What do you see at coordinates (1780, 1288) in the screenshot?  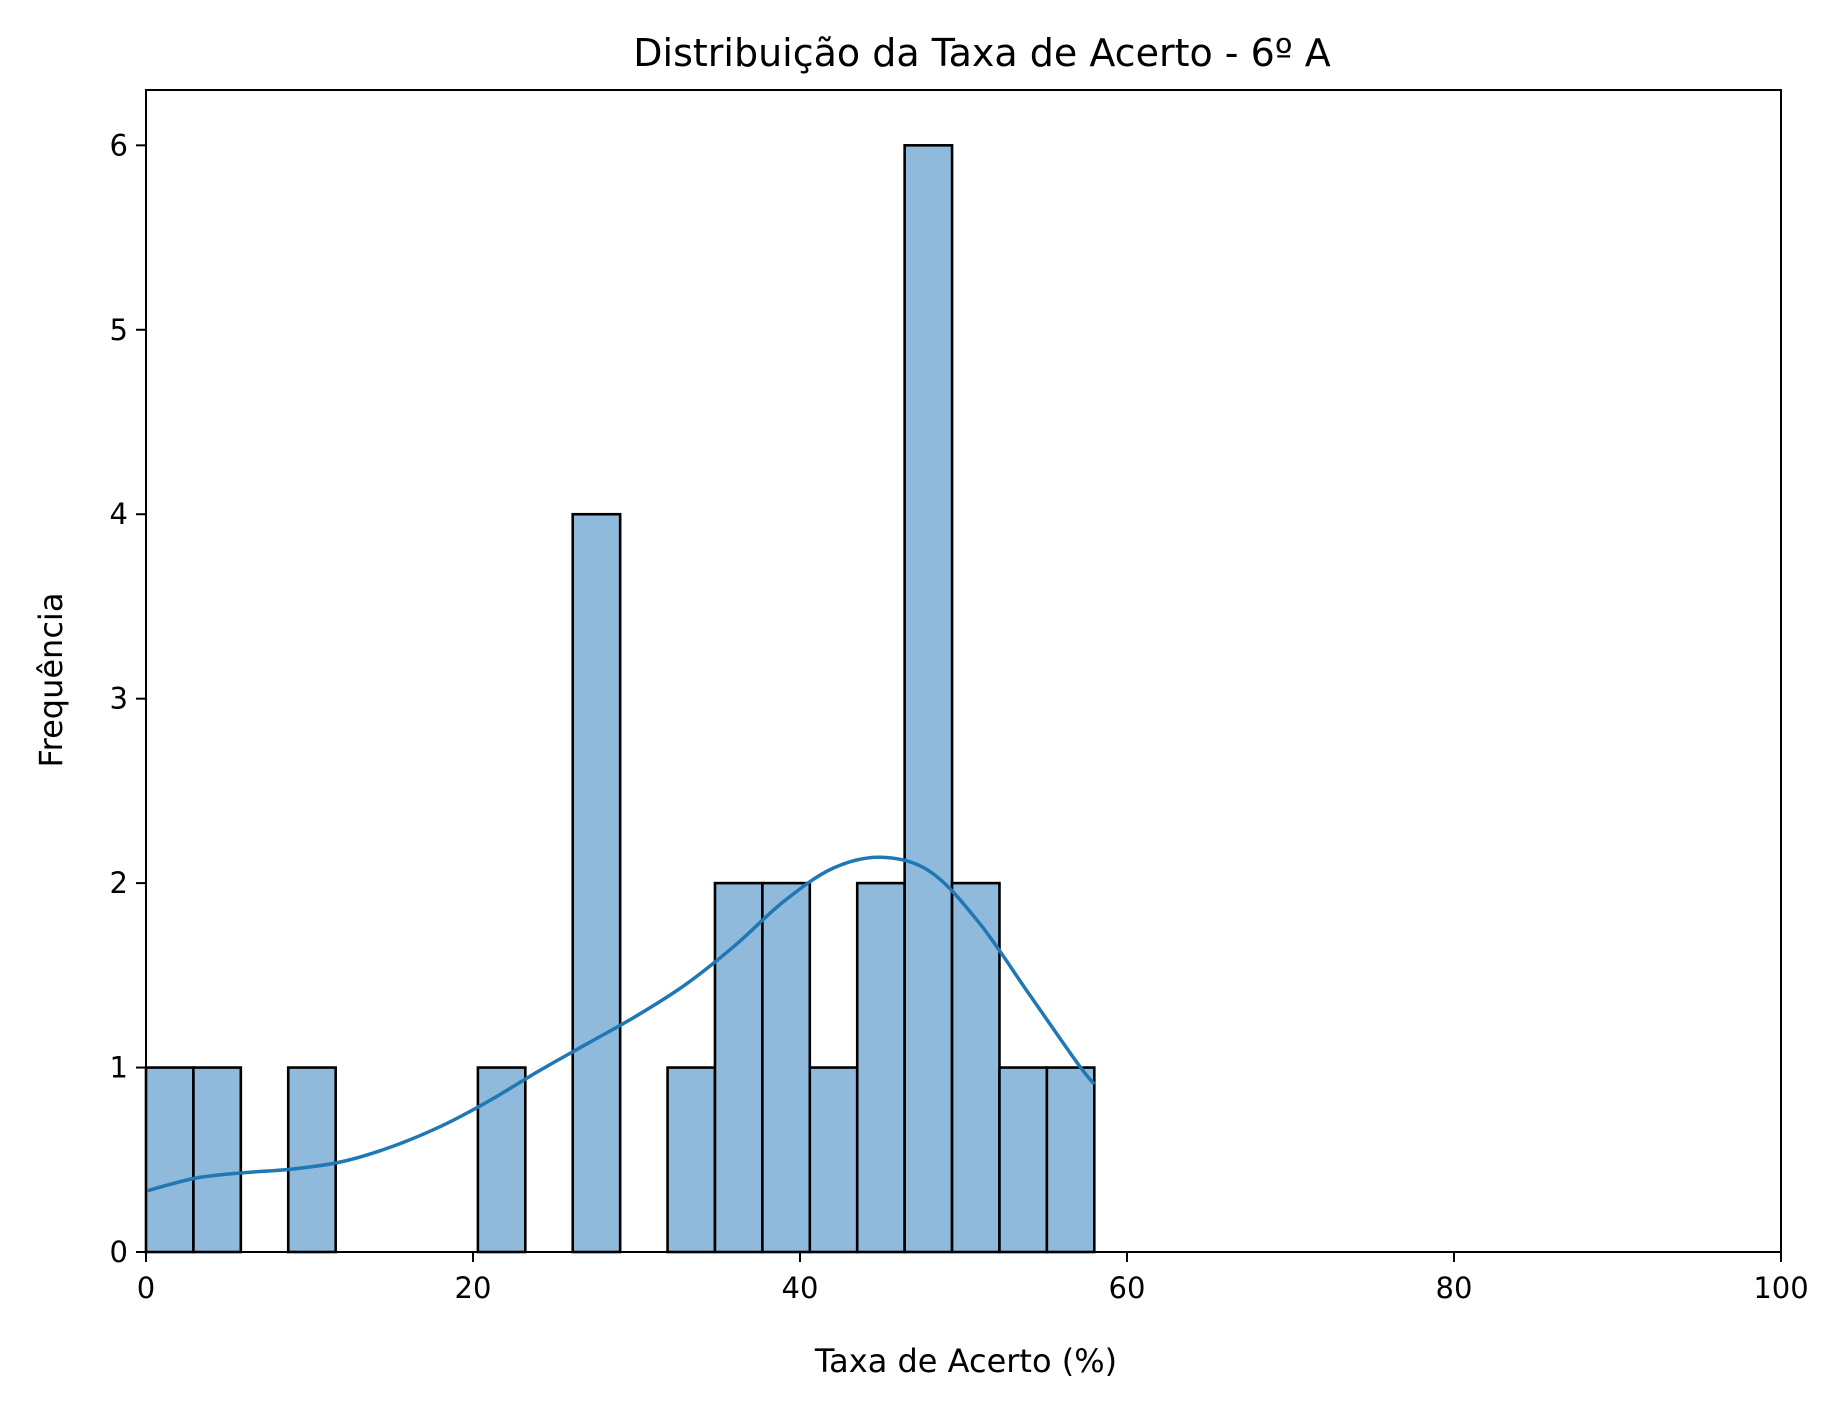 I see `x-tick-label-100: 100` at bounding box center [1780, 1288].